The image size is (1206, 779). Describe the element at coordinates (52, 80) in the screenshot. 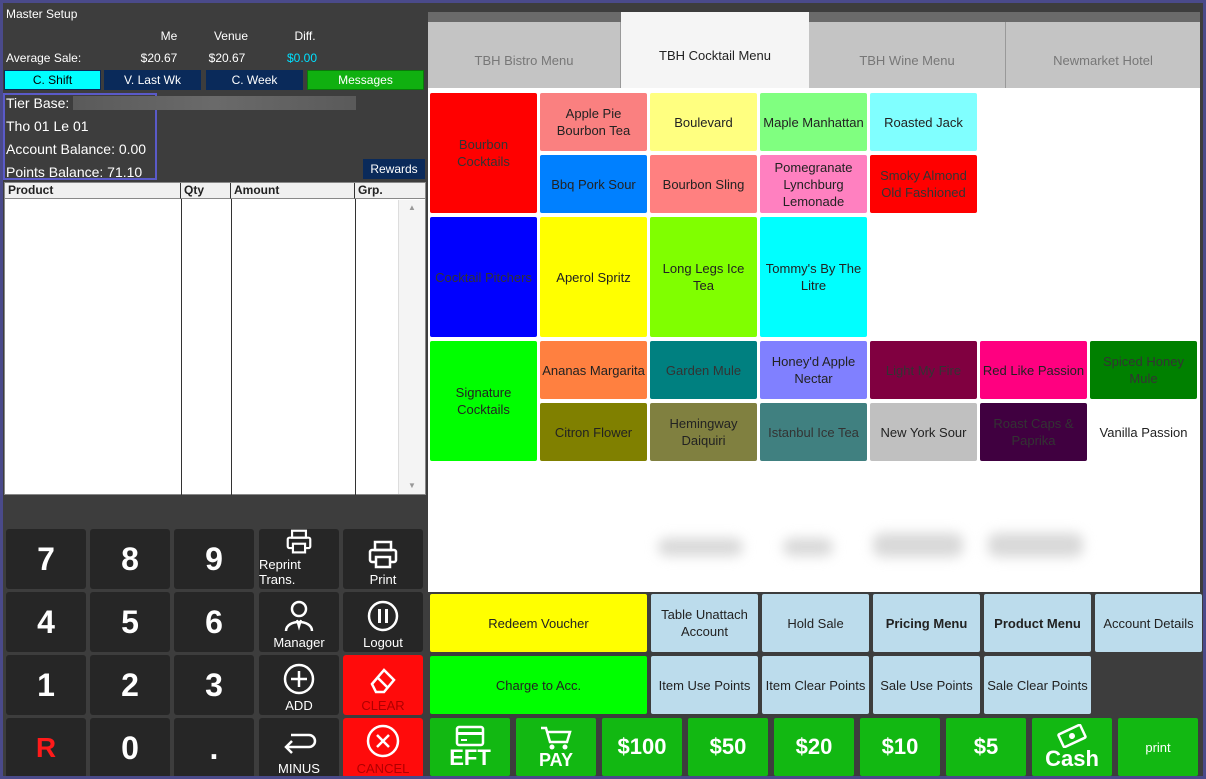

I see `c-shift-button: C. Shift` at that location.